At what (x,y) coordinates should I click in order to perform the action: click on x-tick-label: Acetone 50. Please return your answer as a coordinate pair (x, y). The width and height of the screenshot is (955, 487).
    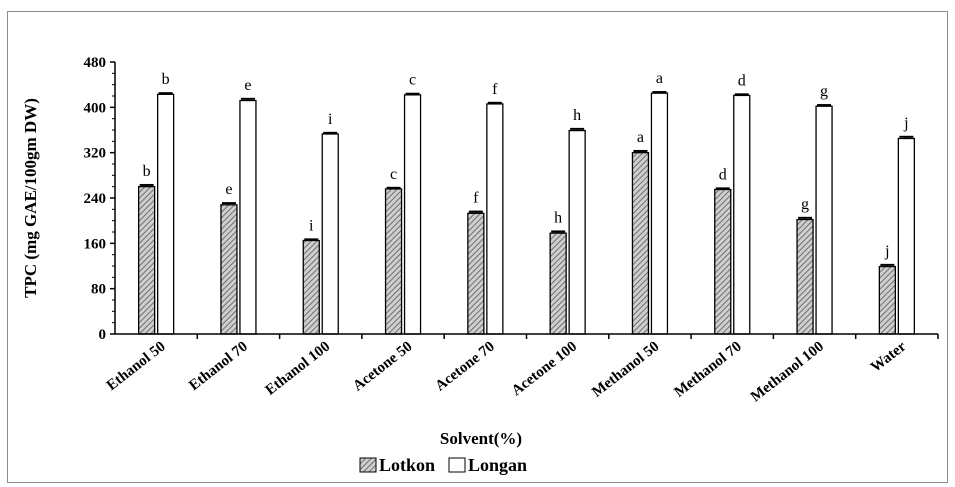
    Looking at the image, I should click on (382, 367).